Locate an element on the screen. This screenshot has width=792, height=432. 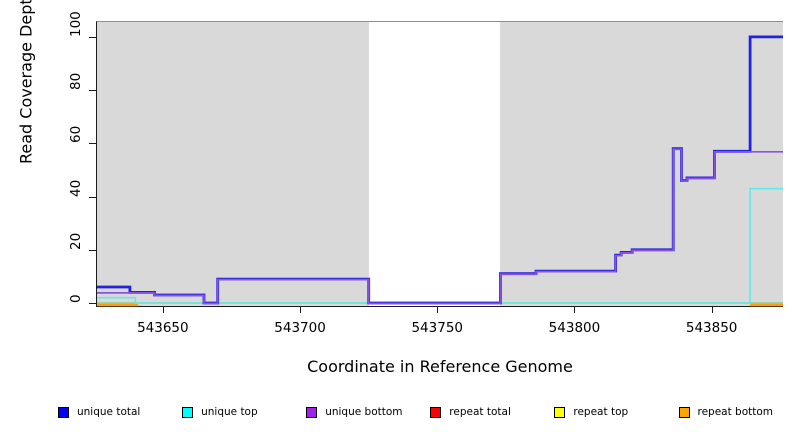
legend-item-unique-top: unique top is located at coordinates (220, 412).